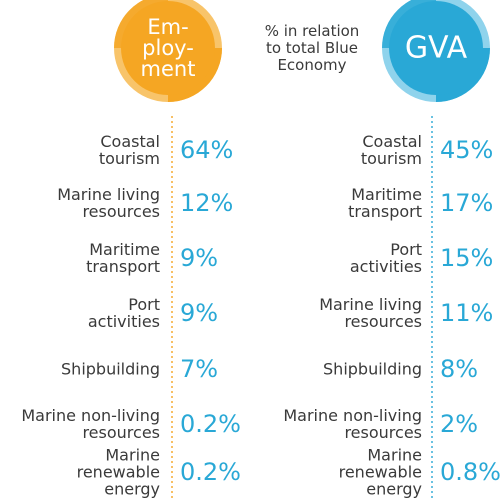  What do you see at coordinates (466, 313) in the screenshot?
I see `row-value: 11%` at bounding box center [466, 313].